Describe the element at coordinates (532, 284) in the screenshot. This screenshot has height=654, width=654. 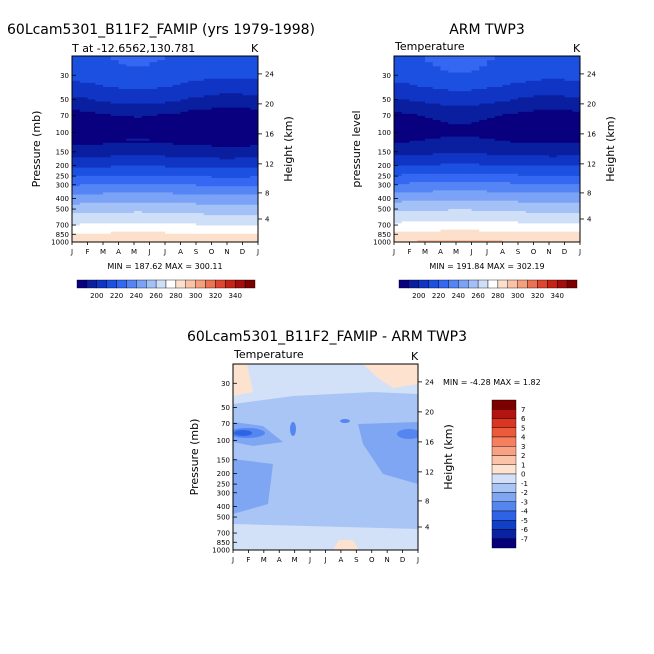
I see `colorbar-swatch` at that location.